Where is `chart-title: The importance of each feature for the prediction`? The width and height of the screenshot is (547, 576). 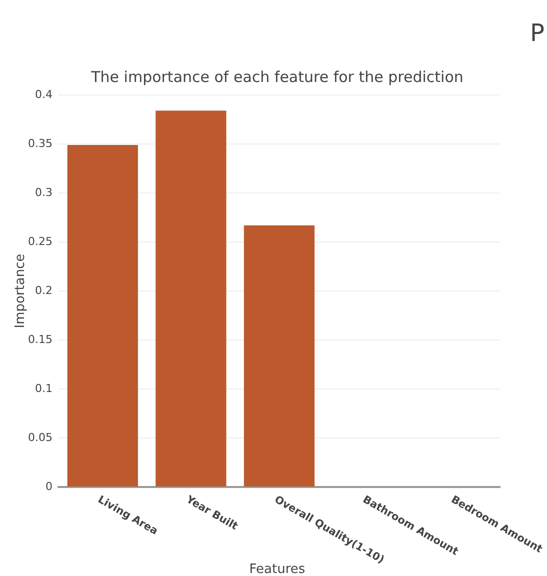
chart-title: The importance of each feature for the prediction is located at coordinates (277, 77).